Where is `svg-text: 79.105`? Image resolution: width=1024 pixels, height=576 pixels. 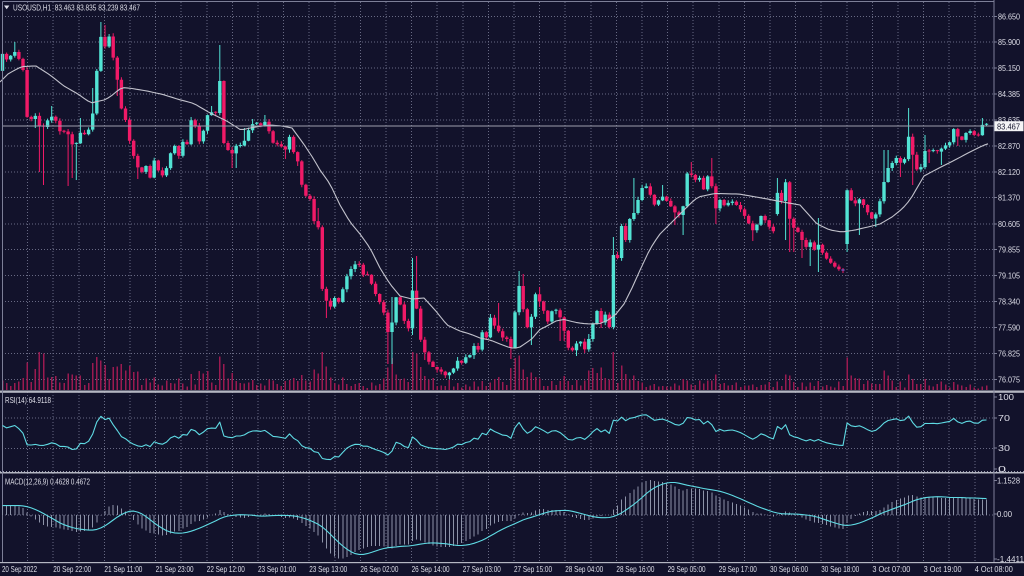
svg-text: 79.105 is located at coordinates (1009, 275).